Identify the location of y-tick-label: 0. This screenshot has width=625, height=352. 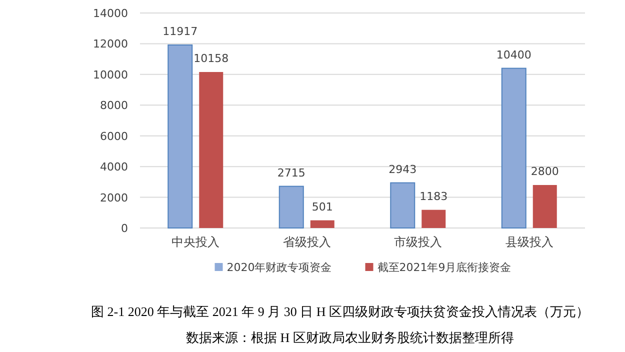
(124, 228).